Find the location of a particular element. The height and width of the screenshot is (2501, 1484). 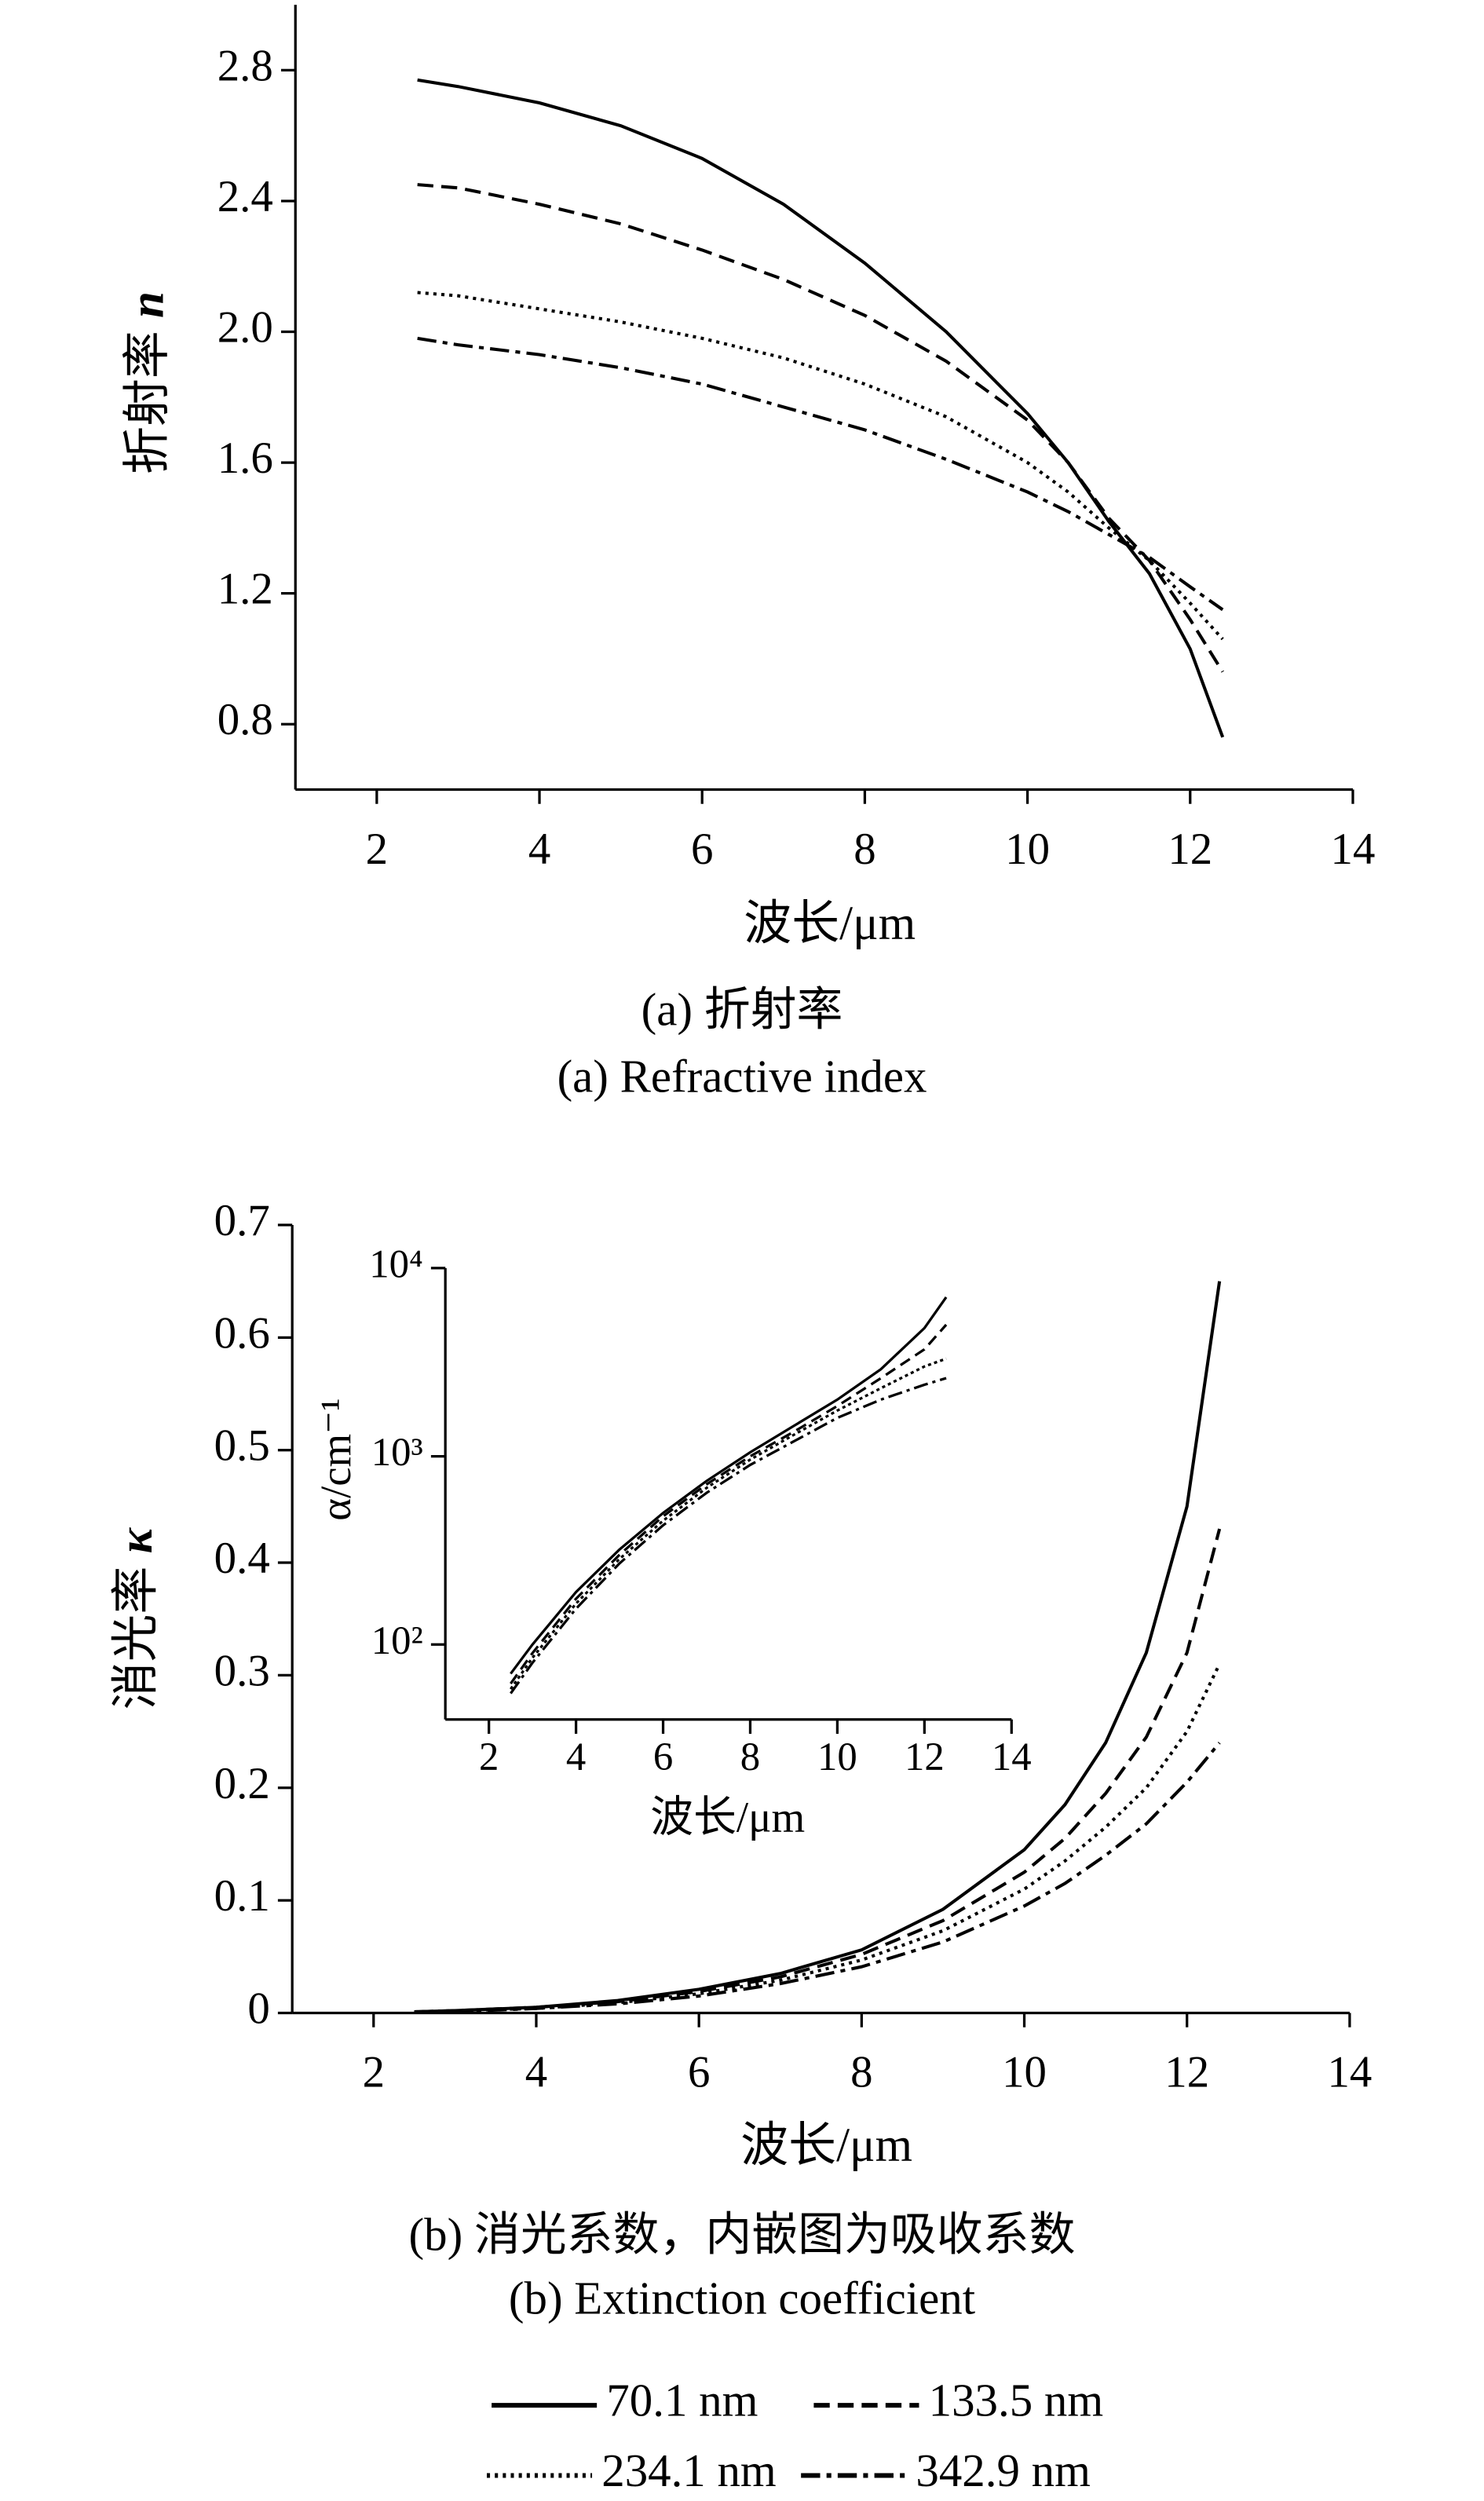

y-axis-label-text: 消光率 is located at coordinates (136, 1638).